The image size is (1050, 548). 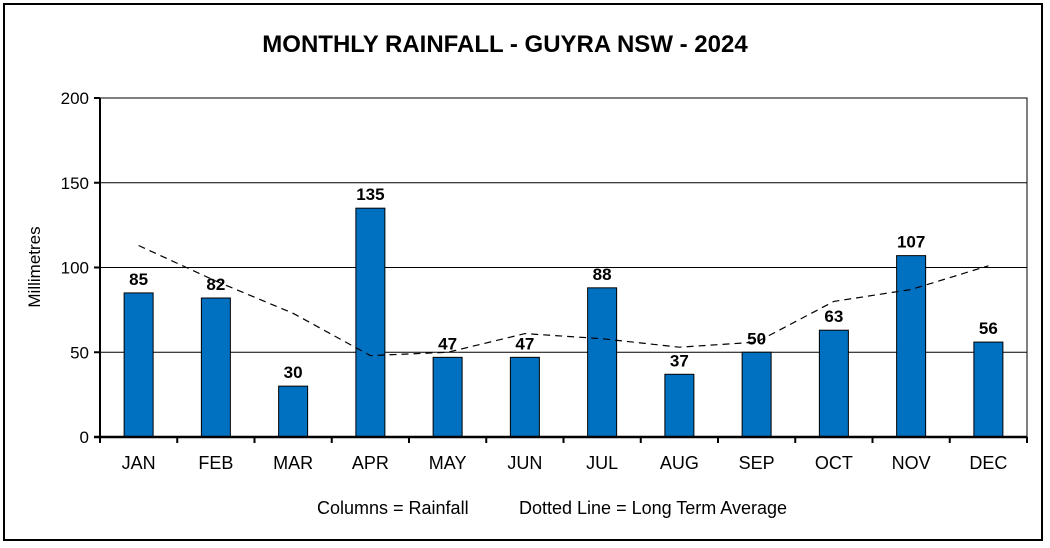 What do you see at coordinates (138, 279) in the screenshot?
I see `data-label-jan: 85` at bounding box center [138, 279].